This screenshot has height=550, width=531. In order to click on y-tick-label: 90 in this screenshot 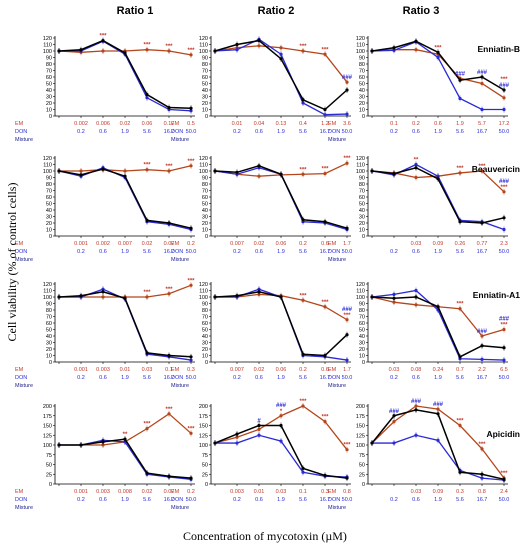, I will do `click(362, 179)`.